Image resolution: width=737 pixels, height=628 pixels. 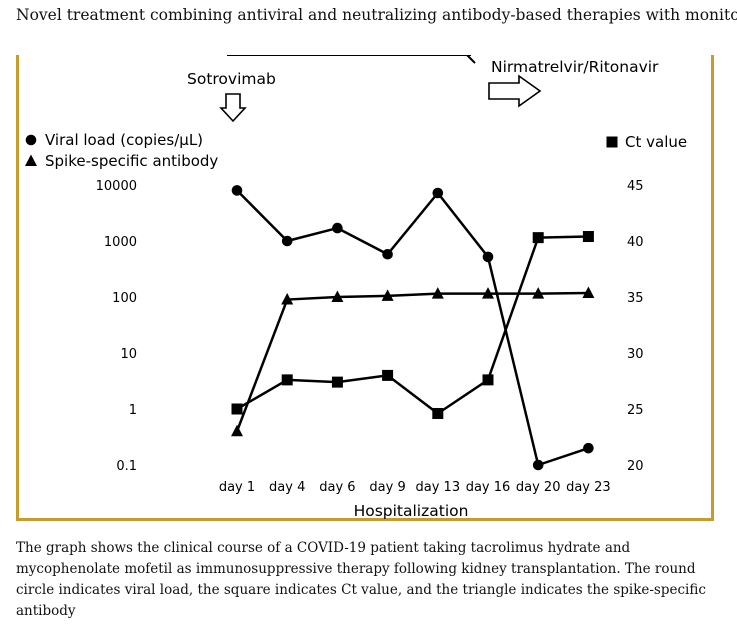 I want to click on legend-triangle-label: Spike-specific antibody, so click(x=131, y=161).